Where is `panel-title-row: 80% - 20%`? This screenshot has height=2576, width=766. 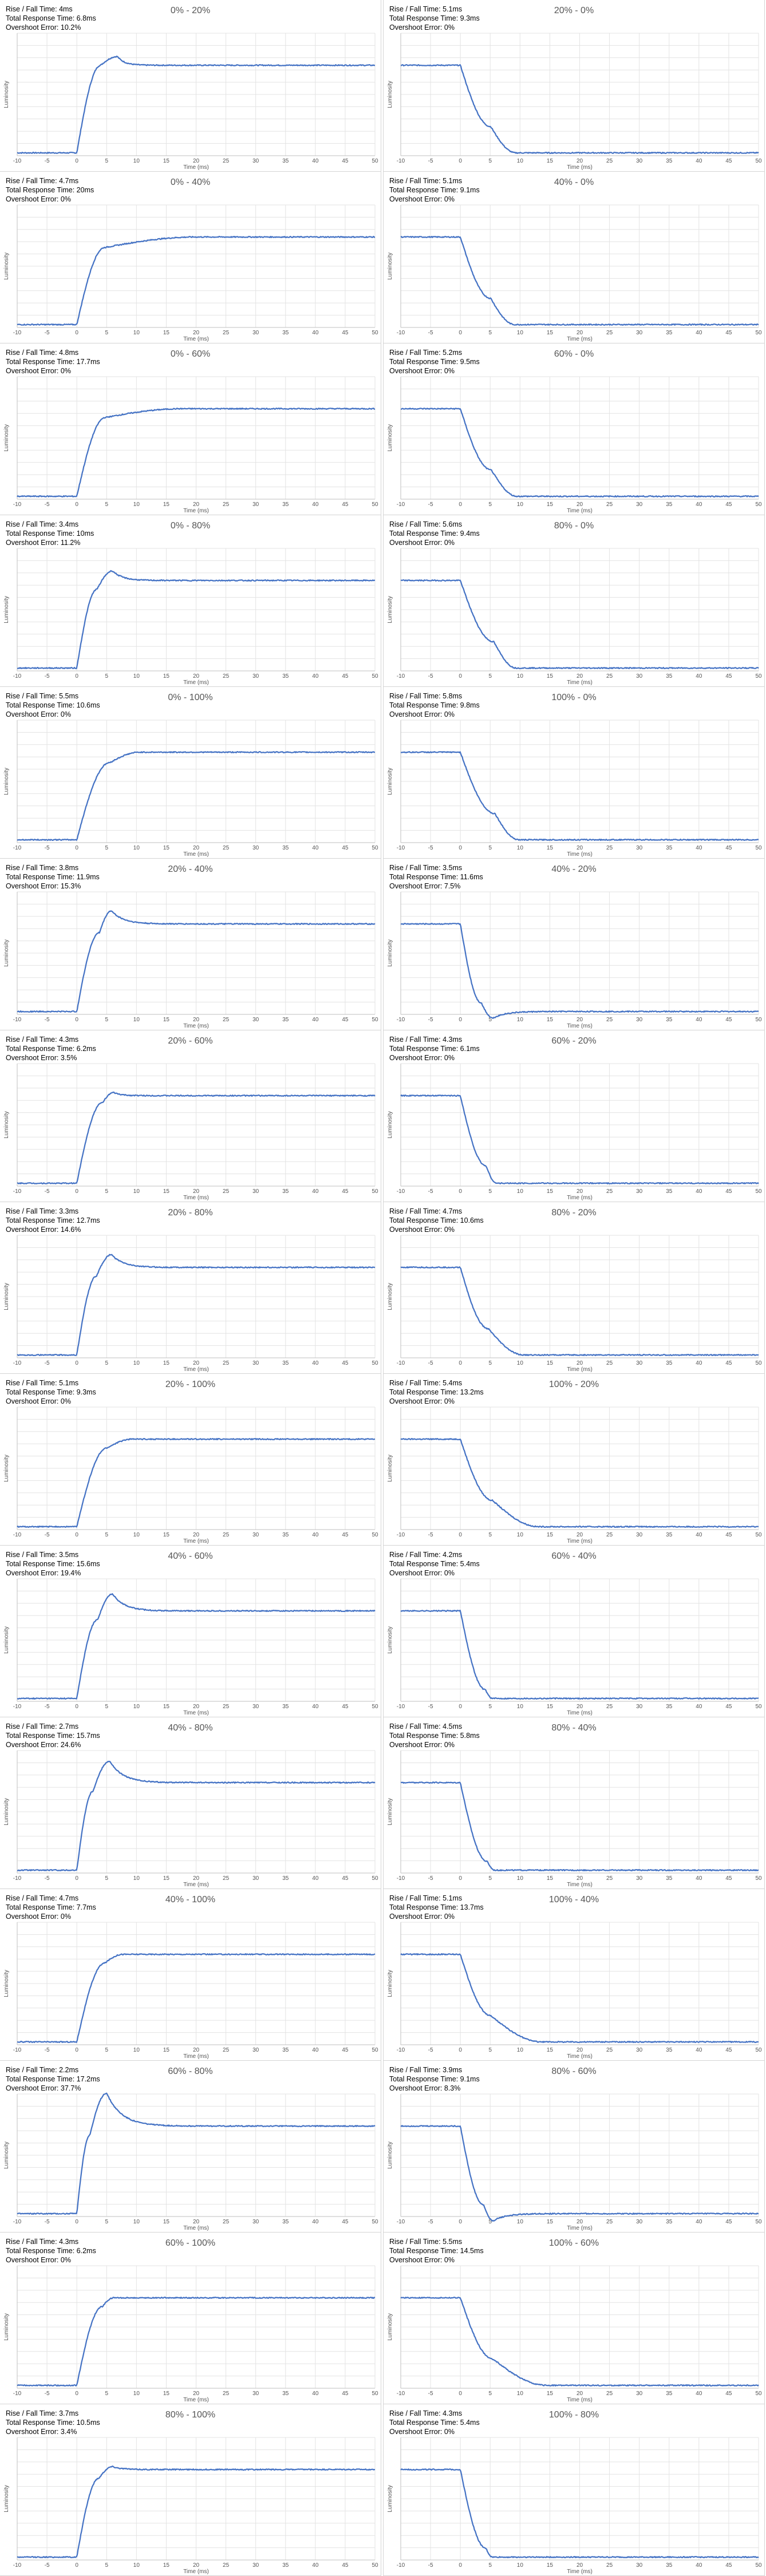
panel-title-row: 80% - 20% is located at coordinates (574, 1213).